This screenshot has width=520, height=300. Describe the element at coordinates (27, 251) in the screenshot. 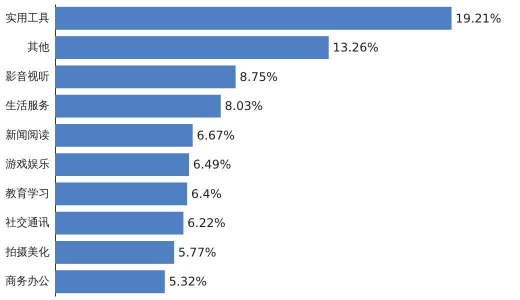

I see `y-tick-label: 拍摄美化` at that location.